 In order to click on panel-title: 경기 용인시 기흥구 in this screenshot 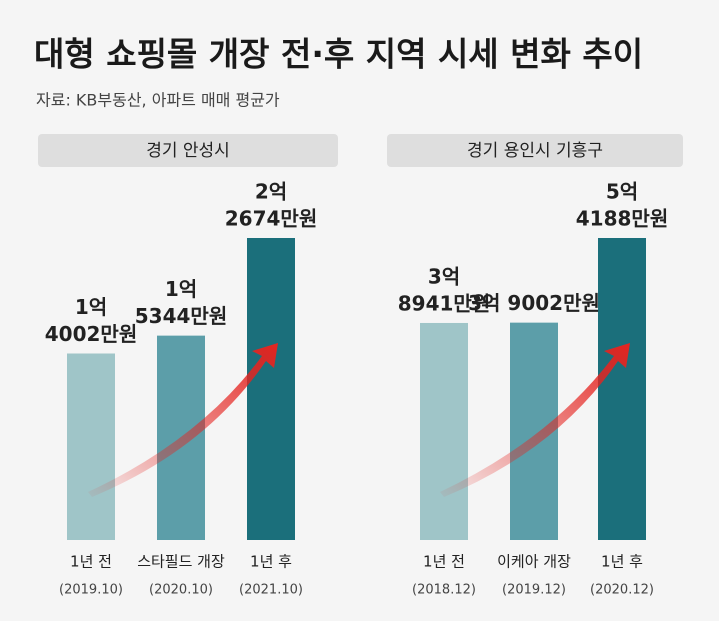, I will do `click(535, 151)`.